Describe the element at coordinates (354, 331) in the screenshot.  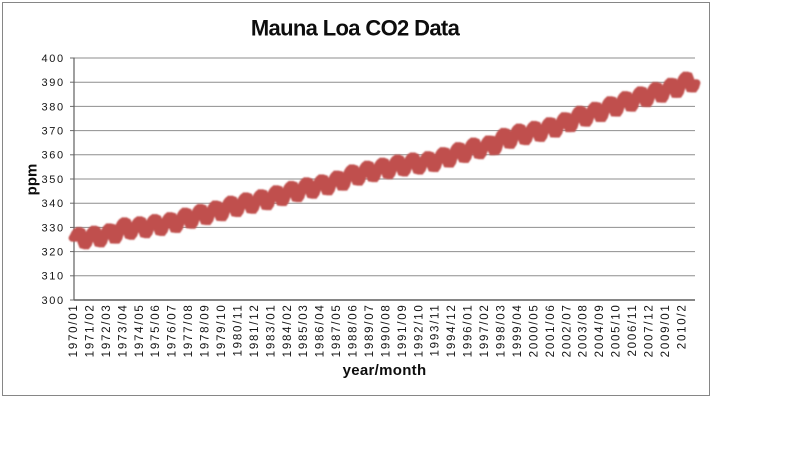
I see `svg-text: 1988/06` at that location.